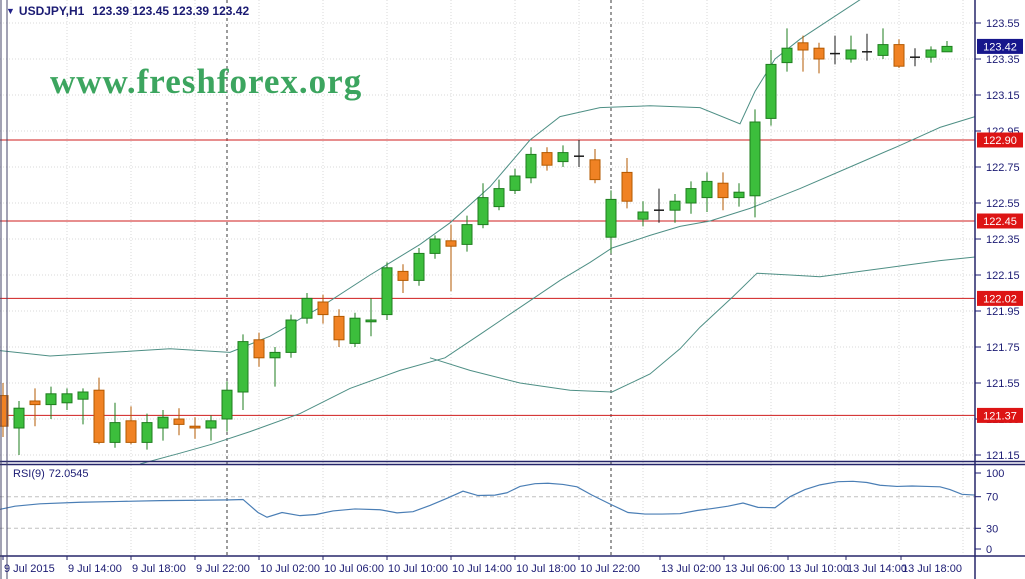 The image size is (1025, 579). What do you see at coordinates (1003, 312) in the screenshot?
I see `price-axis-label: 121.95` at bounding box center [1003, 312].